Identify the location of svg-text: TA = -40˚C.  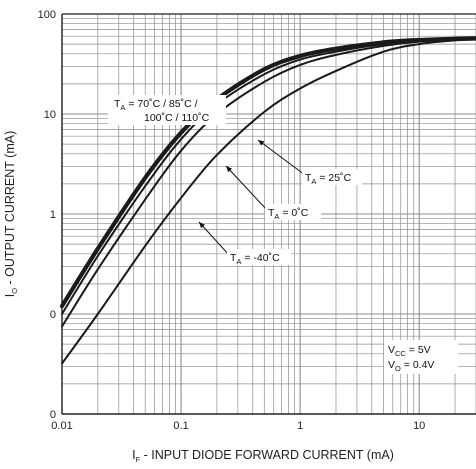
(255, 259).